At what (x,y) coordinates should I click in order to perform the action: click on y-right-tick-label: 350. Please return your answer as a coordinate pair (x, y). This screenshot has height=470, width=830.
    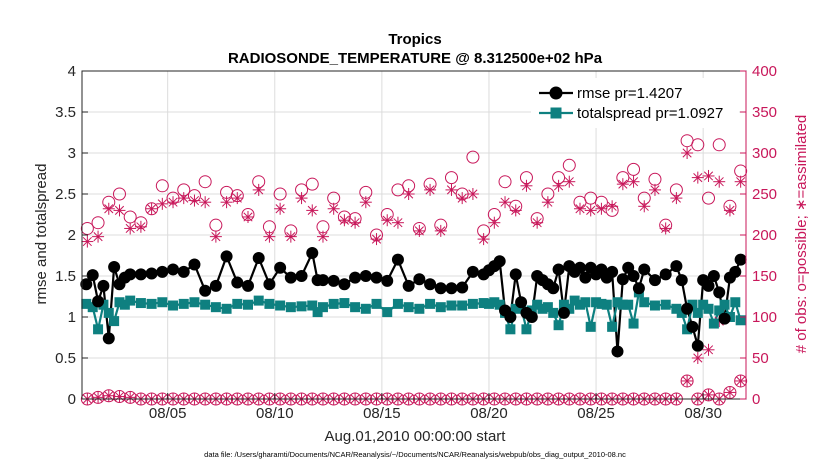
    Looking at the image, I should click on (764, 112).